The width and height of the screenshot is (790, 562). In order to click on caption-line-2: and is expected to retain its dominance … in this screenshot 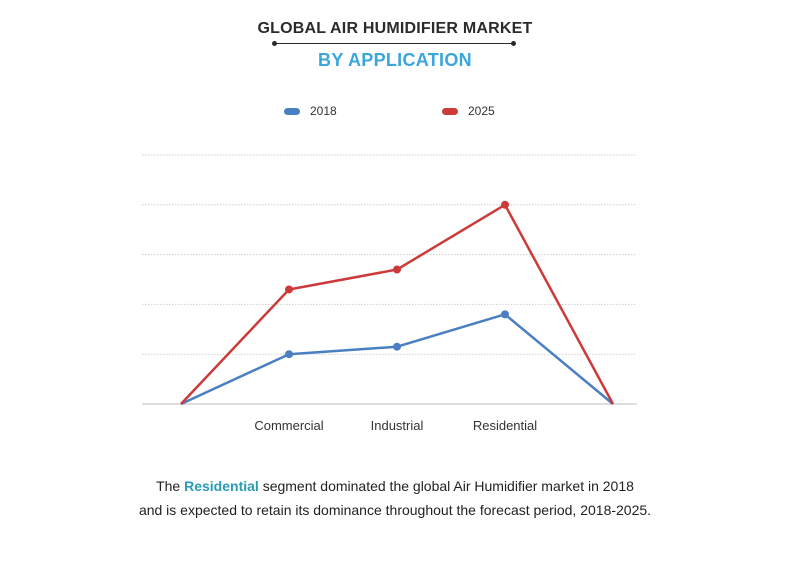, I will do `click(395, 510)`.